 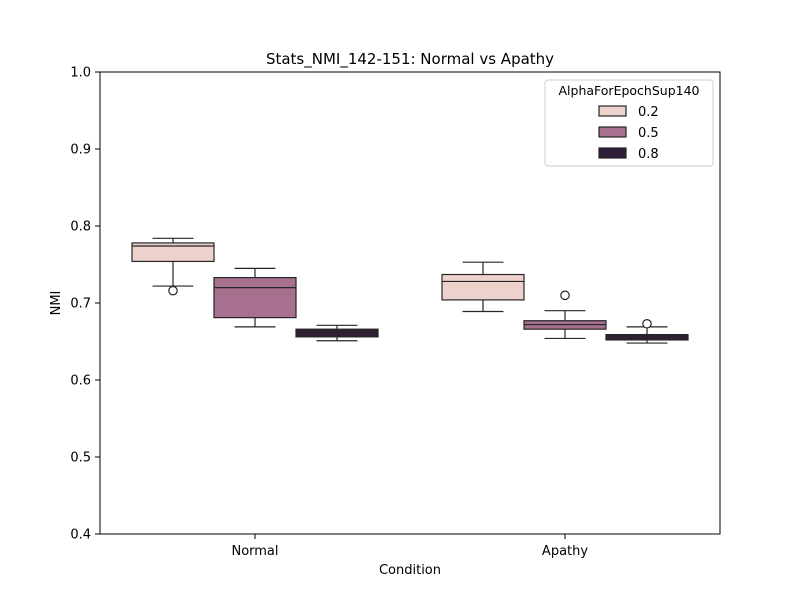 I want to click on x-axis-label: Condition, so click(x=410, y=570).